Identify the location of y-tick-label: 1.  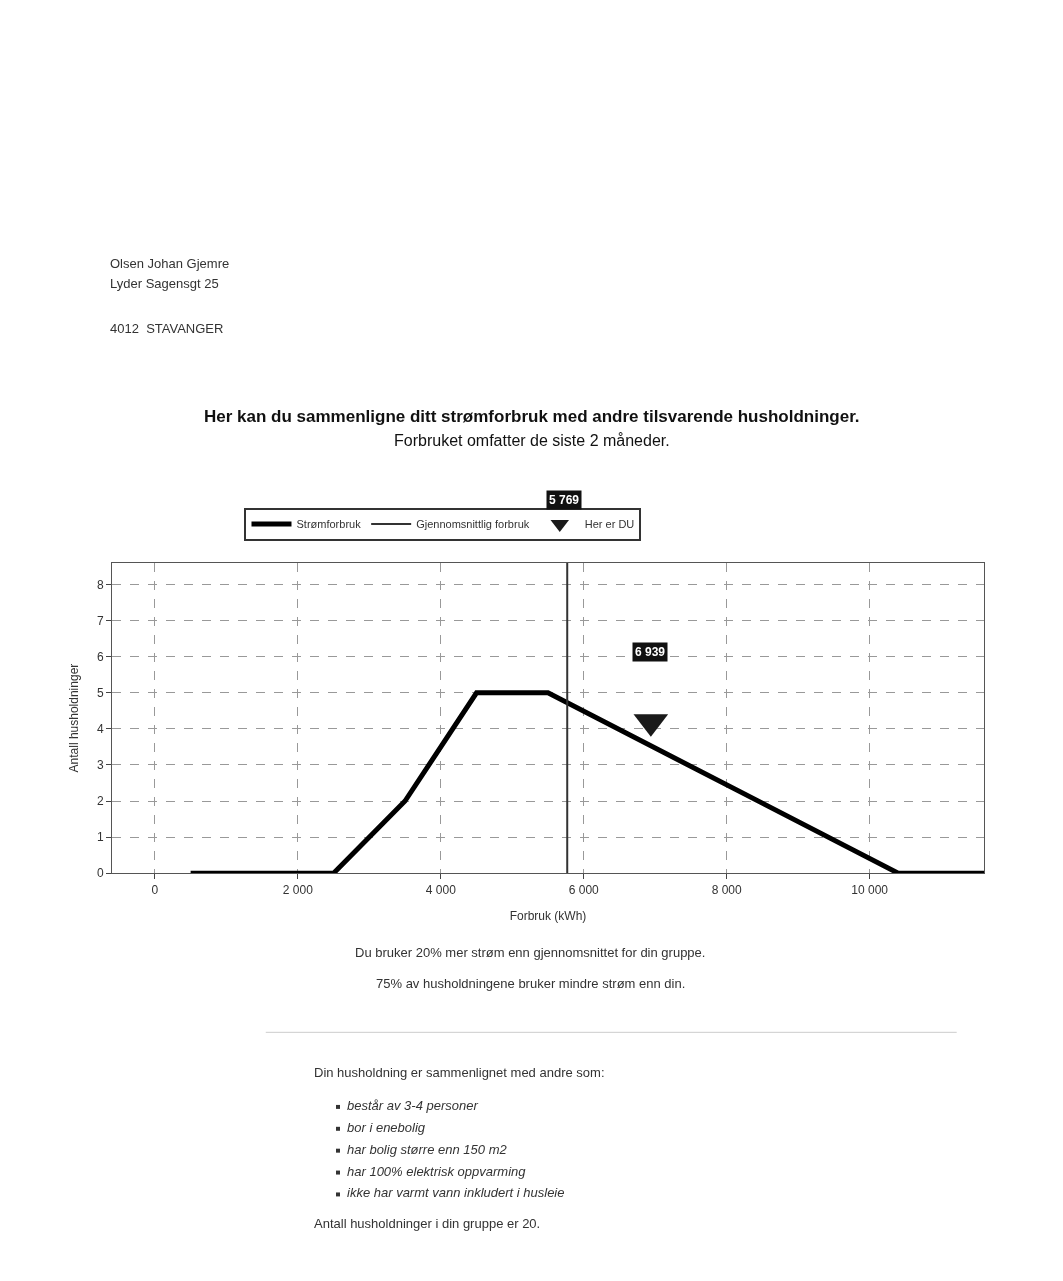
(100, 837).